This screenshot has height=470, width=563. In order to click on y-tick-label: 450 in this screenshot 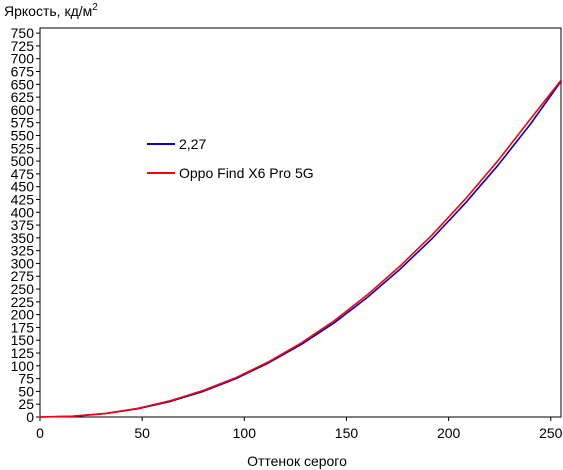, I will do `click(23, 187)`.